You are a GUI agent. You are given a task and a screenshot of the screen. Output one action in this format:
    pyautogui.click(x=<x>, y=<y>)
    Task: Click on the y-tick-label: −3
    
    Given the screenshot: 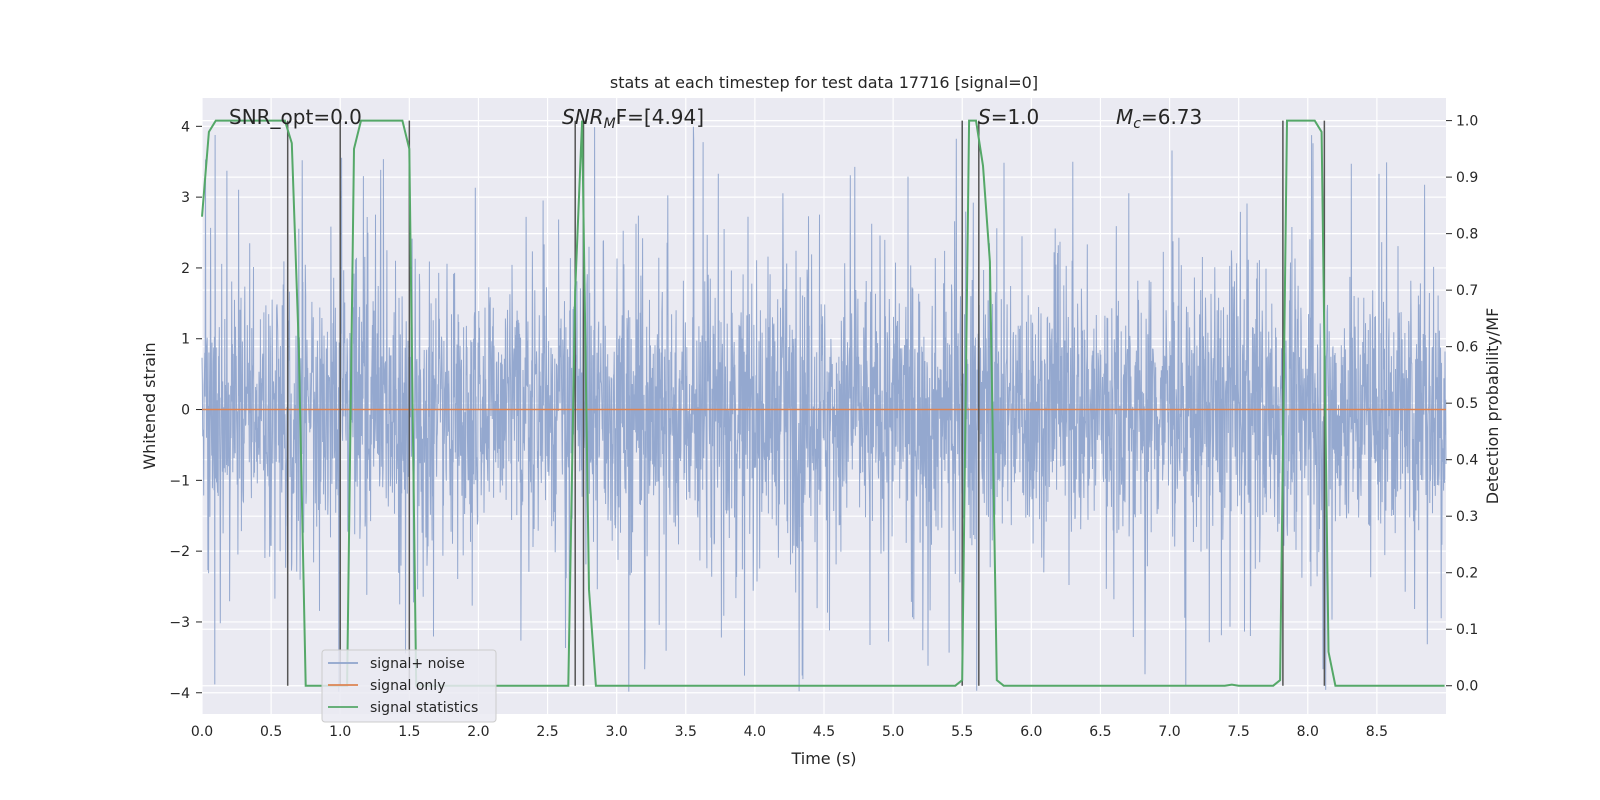 What is the action you would take?
    pyautogui.click(x=179, y=623)
    